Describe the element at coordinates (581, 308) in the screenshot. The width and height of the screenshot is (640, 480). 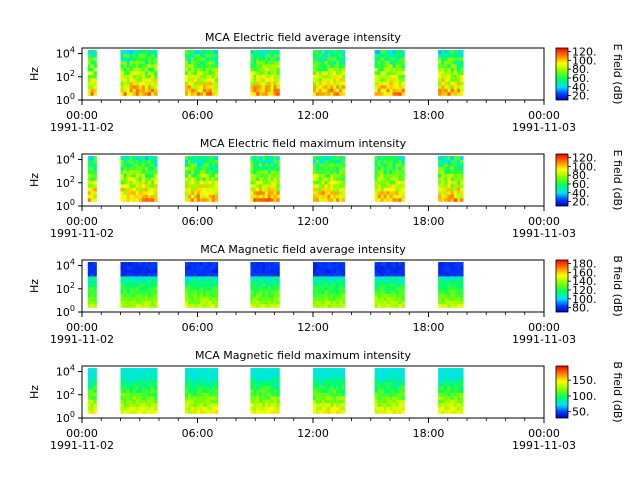
I see `colorbar-tick-label: 80.` at that location.